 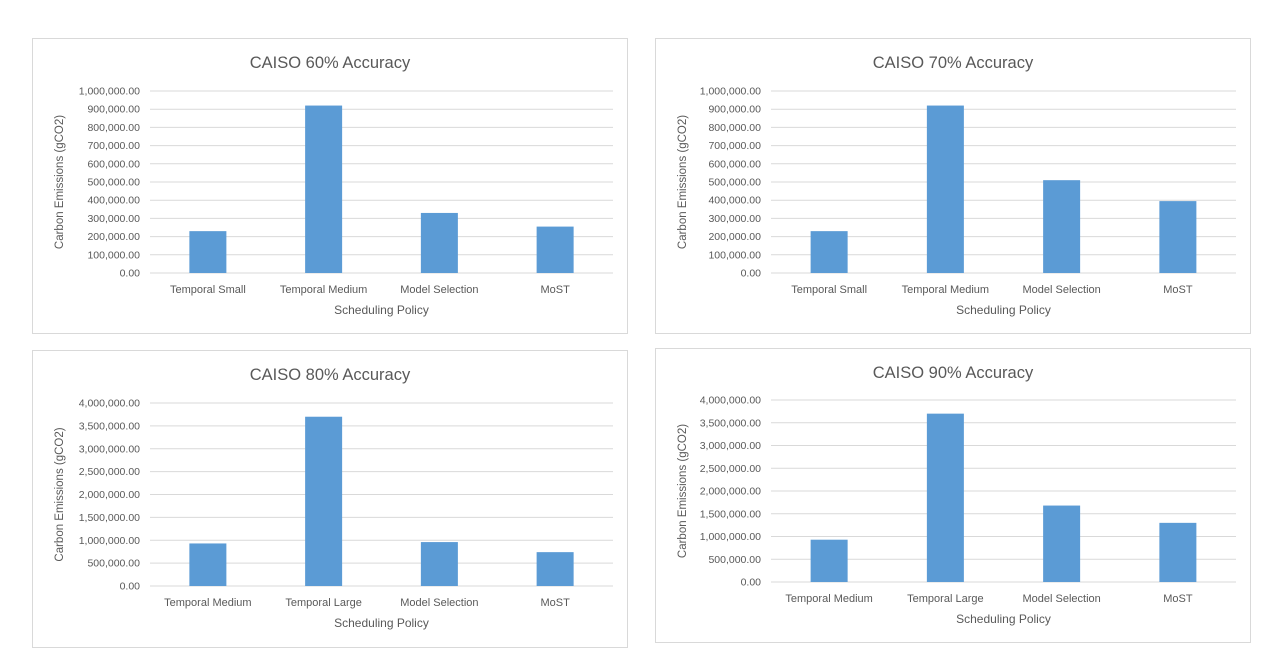 I want to click on chart-title: CAISO 70% Accuracy, so click(x=953, y=63).